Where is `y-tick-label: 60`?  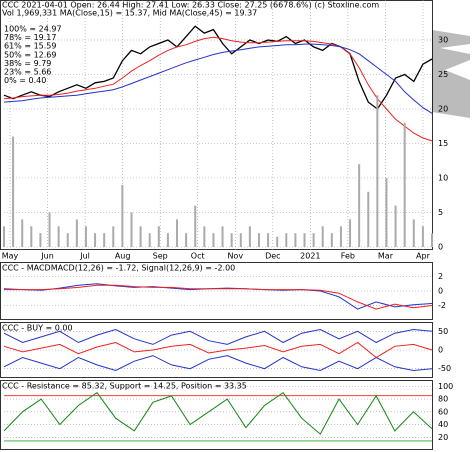 y-tick-label: 60 is located at coordinates (443, 411).